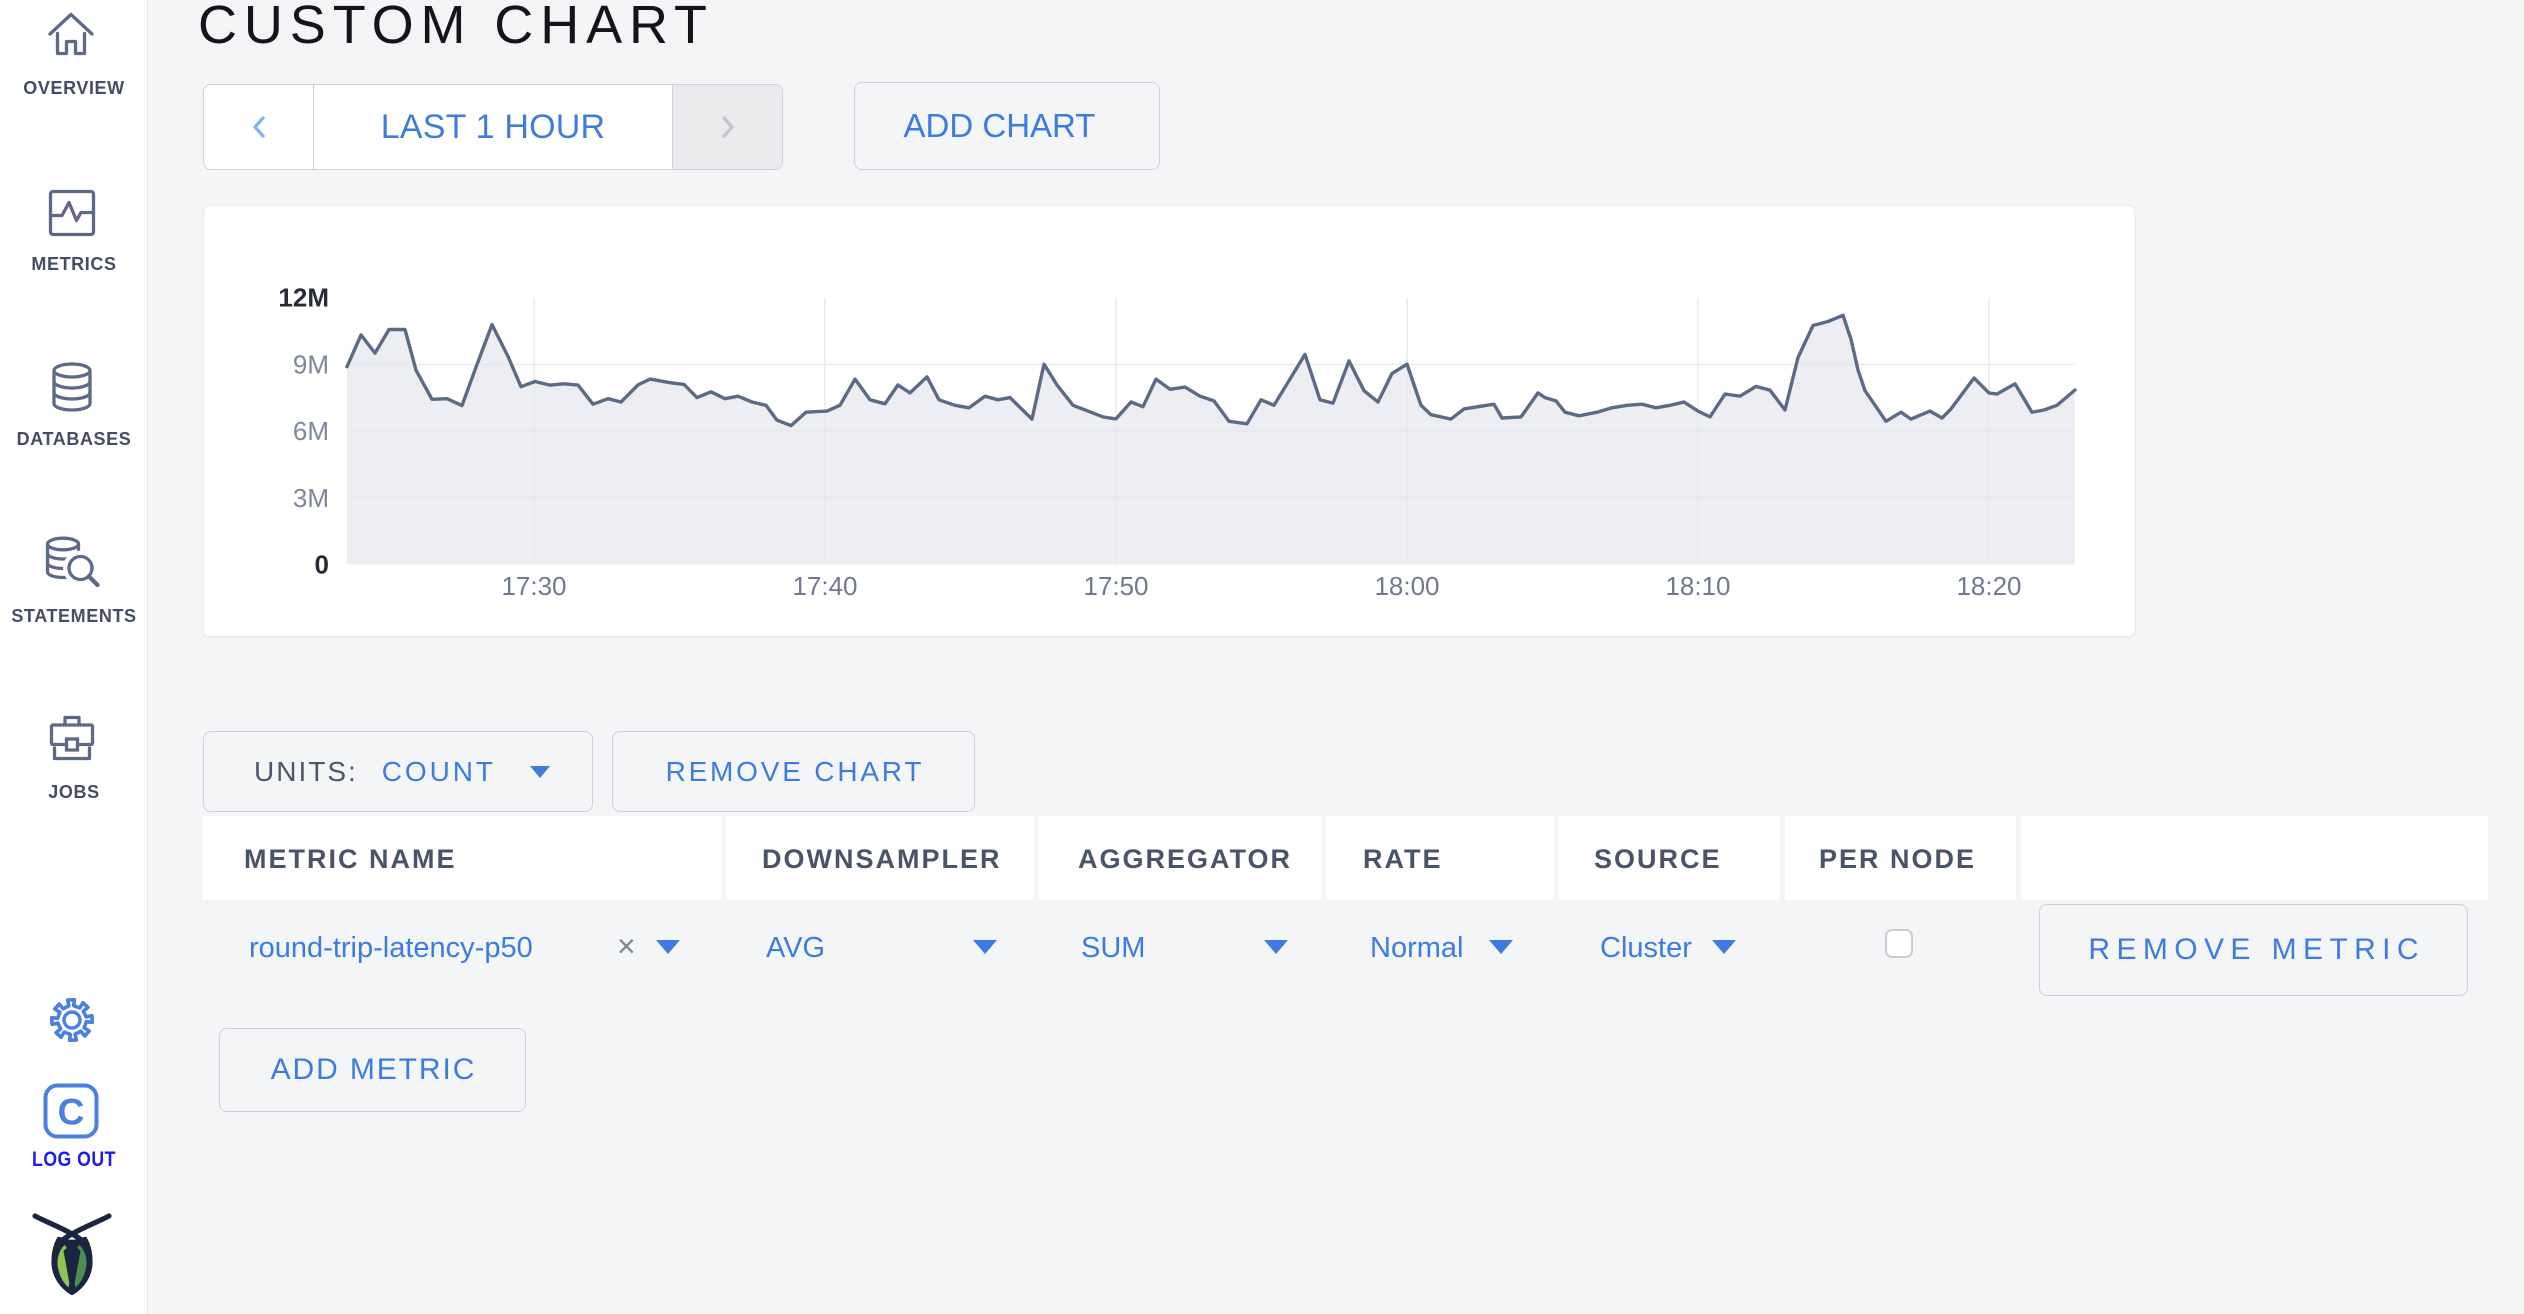 This screenshot has width=2524, height=1314. What do you see at coordinates (1406, 586) in the screenshot?
I see `svg-text: 18:00` at bounding box center [1406, 586].